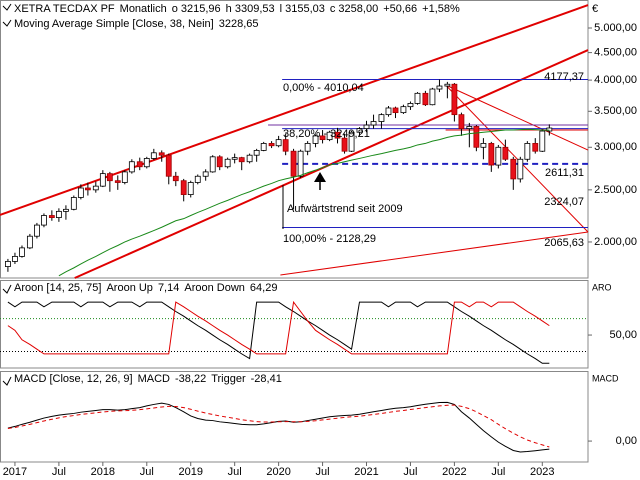 The image size is (640, 480). I want to click on legend-text: o 3215,96, so click(196, 9).